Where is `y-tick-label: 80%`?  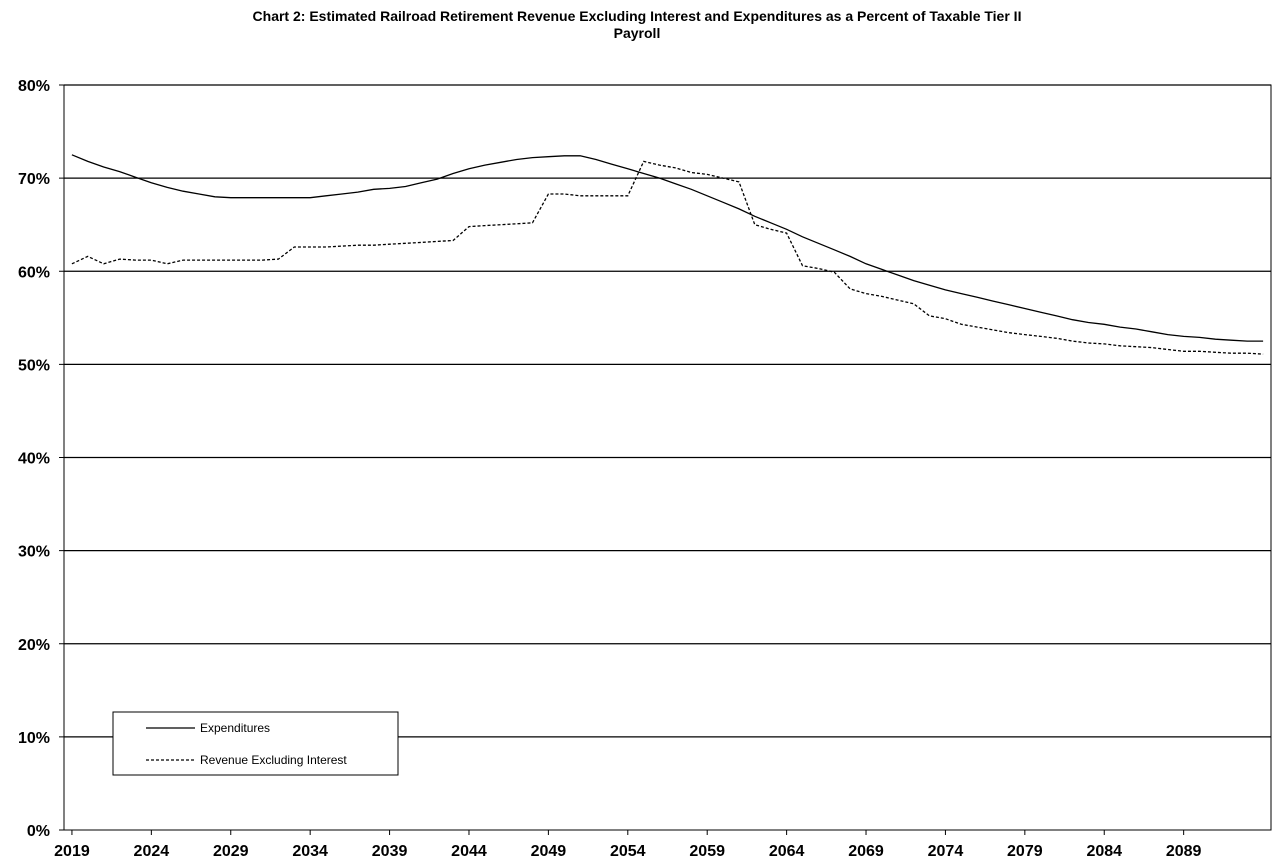
y-tick-label: 80% is located at coordinates (34, 86).